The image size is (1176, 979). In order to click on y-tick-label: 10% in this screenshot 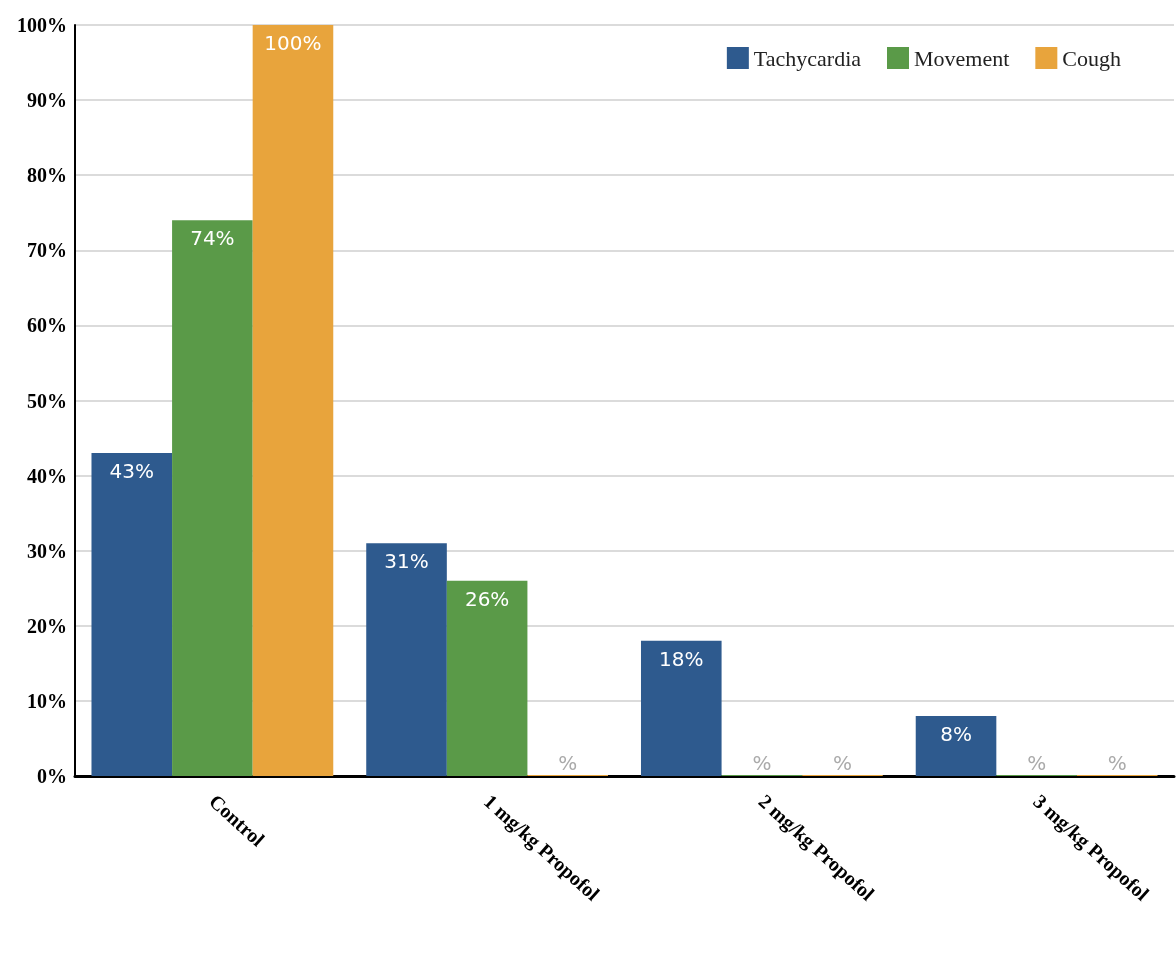, I will do `click(47, 700)`.